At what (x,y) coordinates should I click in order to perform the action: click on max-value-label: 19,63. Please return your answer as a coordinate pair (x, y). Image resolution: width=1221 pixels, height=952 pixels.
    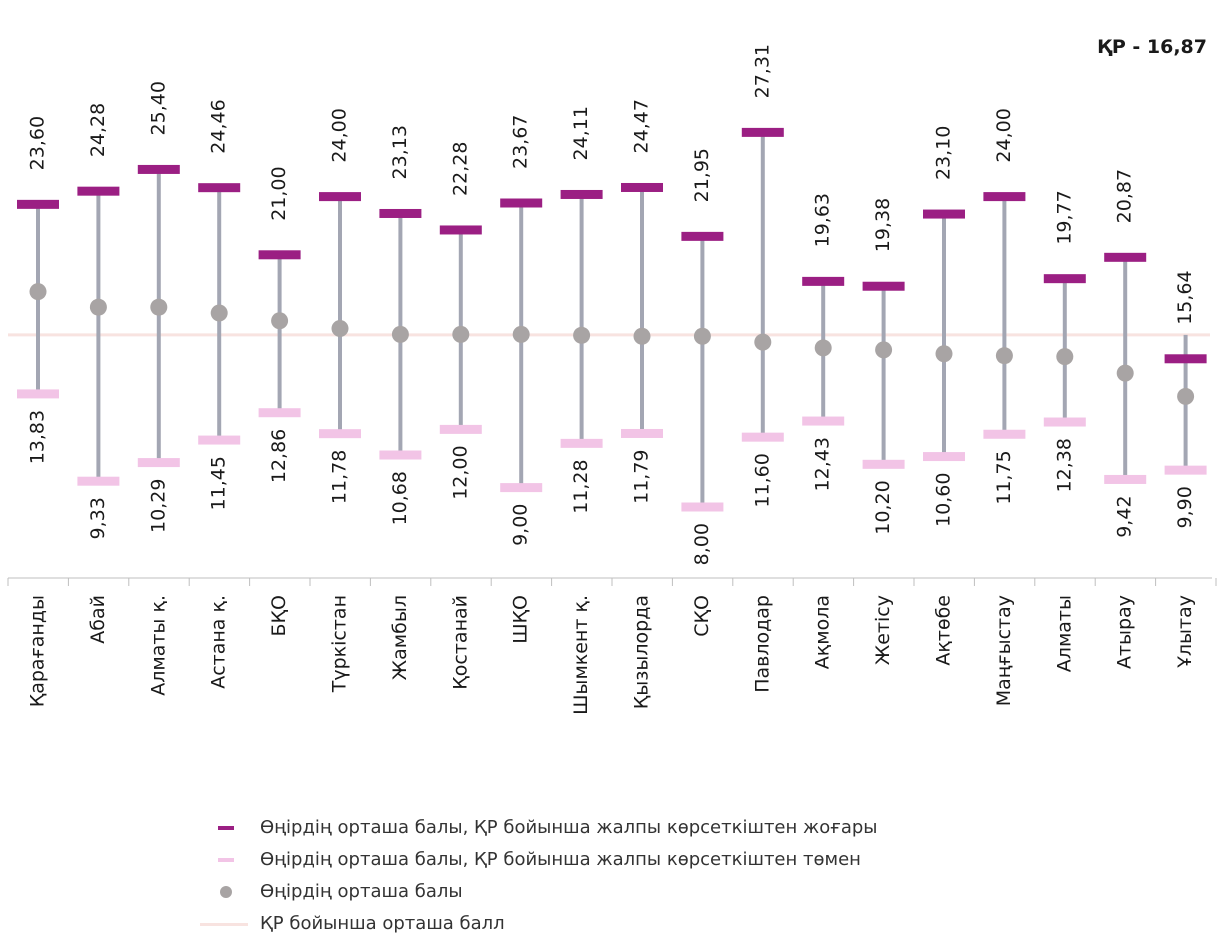
    Looking at the image, I should click on (823, 220).